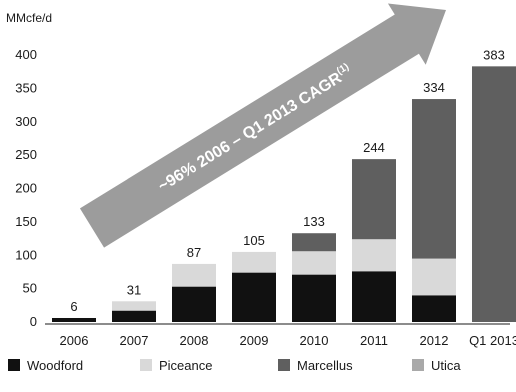 The height and width of the screenshot is (392, 516). I want to click on x-tick-label: 2008, so click(194, 340).